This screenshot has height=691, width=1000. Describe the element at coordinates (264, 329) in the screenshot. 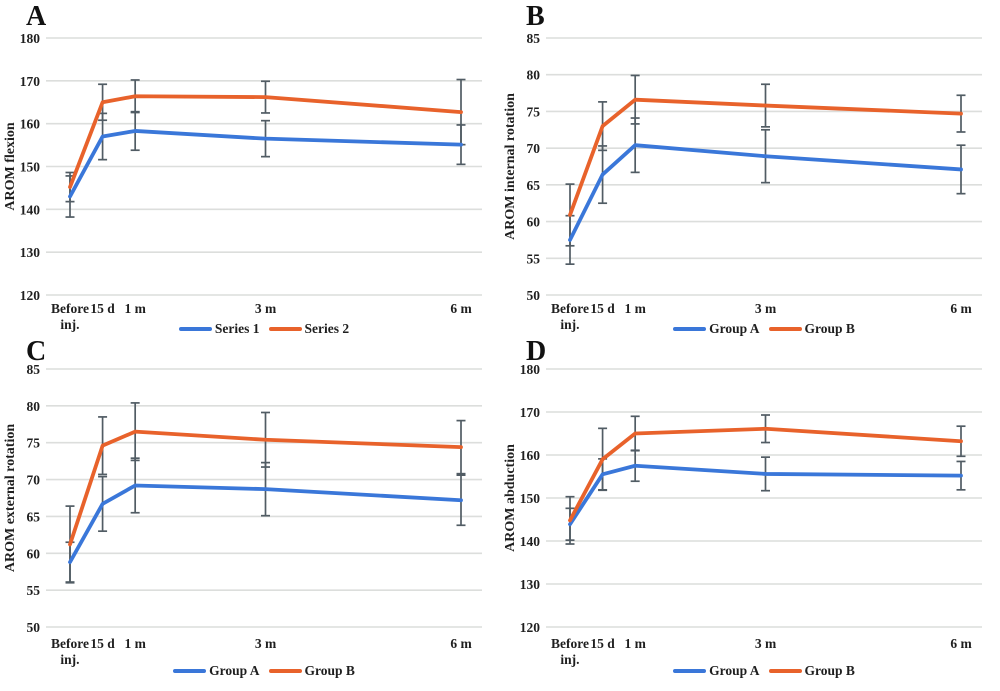

I see `legend-panel-a: Series 1 Series 2` at that location.